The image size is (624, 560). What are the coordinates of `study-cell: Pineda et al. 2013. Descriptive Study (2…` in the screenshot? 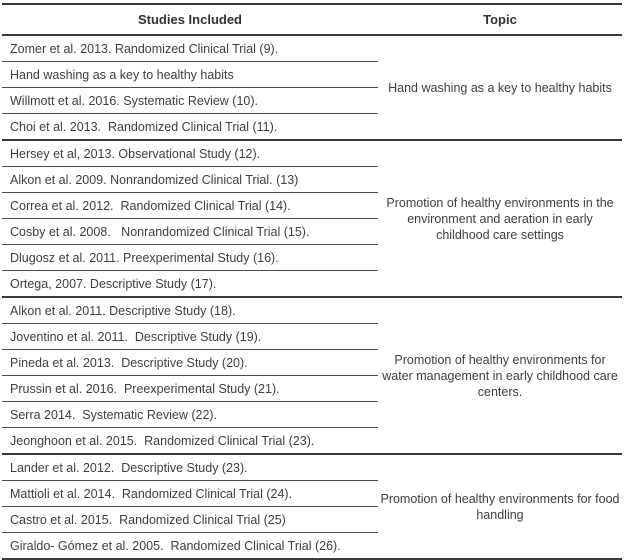 It's located at (190, 362).